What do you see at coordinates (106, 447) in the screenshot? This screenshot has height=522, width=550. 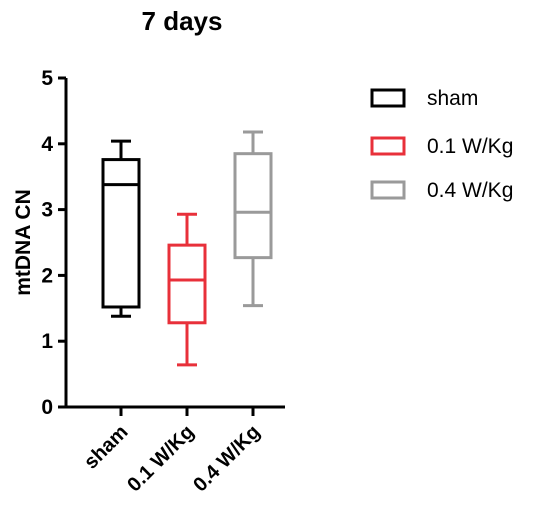 I see `x-tick-label: sham` at bounding box center [106, 447].